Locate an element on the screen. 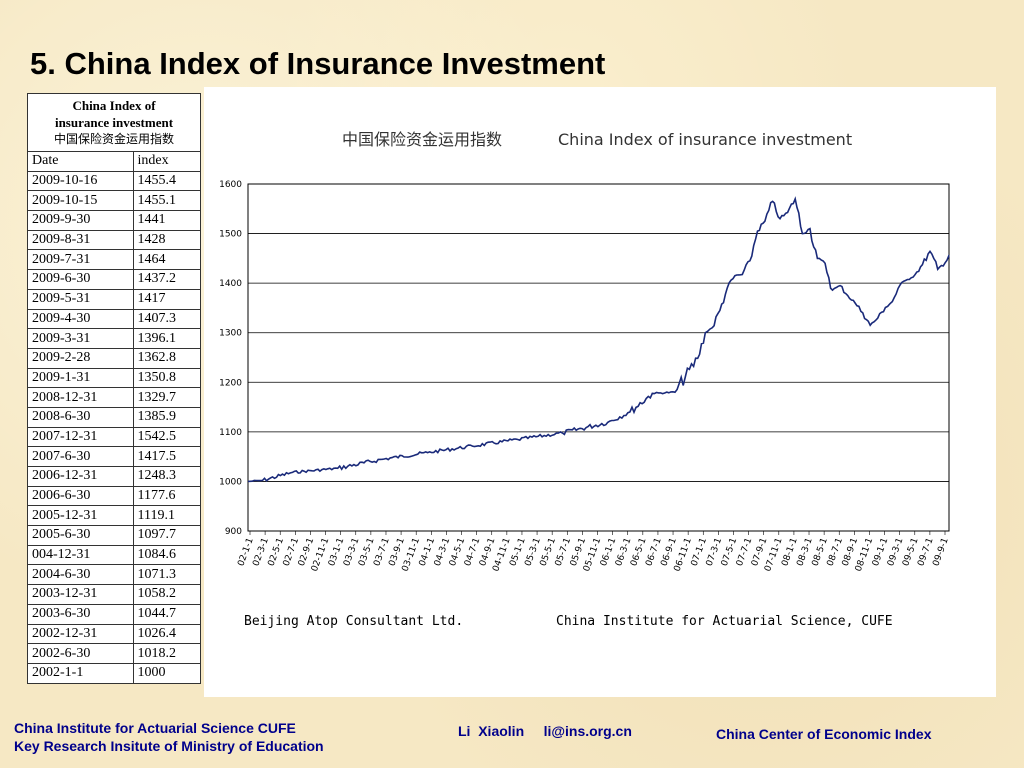 Image resolution: width=1024 pixels, height=768 pixels. table-cell-index: 1097.7 is located at coordinates (167, 535).